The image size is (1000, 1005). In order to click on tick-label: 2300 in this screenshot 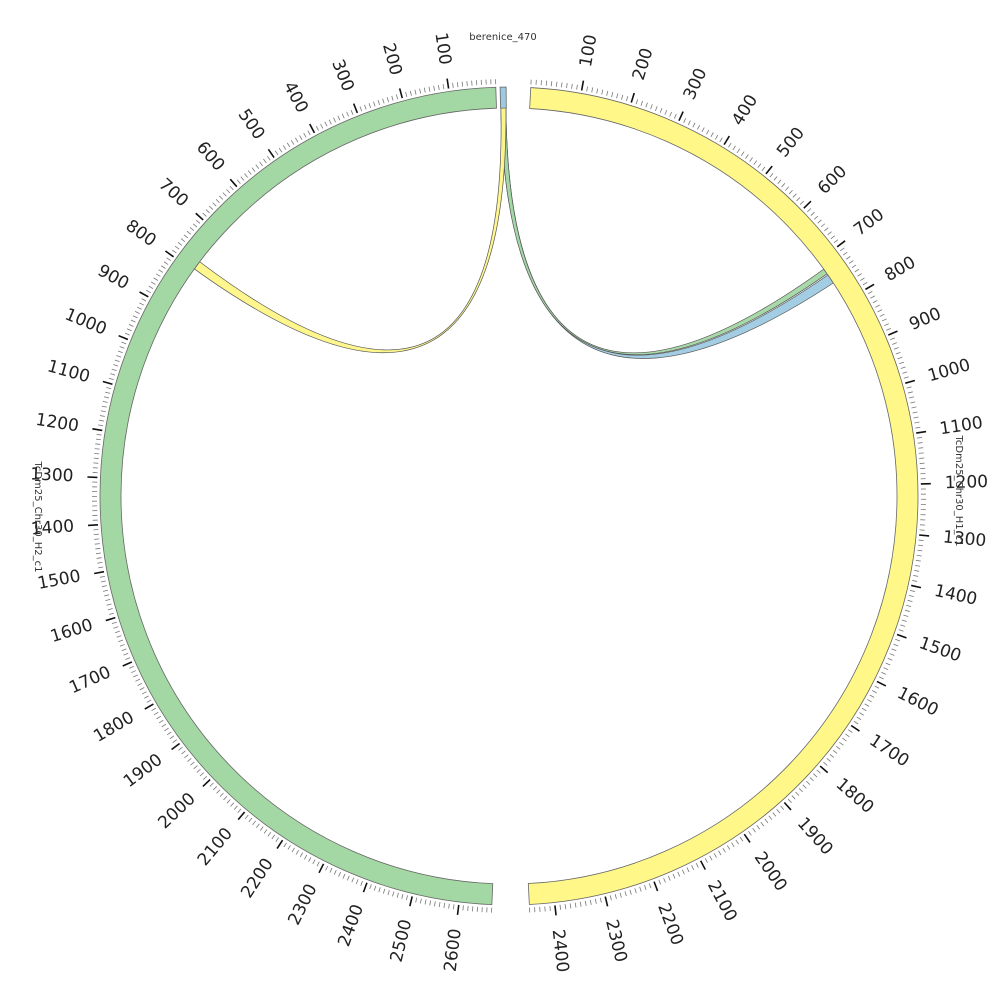, I will do `click(616, 941)`.